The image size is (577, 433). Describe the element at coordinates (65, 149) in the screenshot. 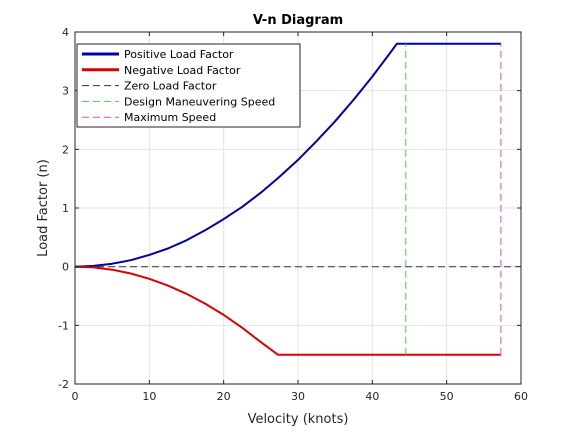

I see `y-tick-label: 2` at that location.